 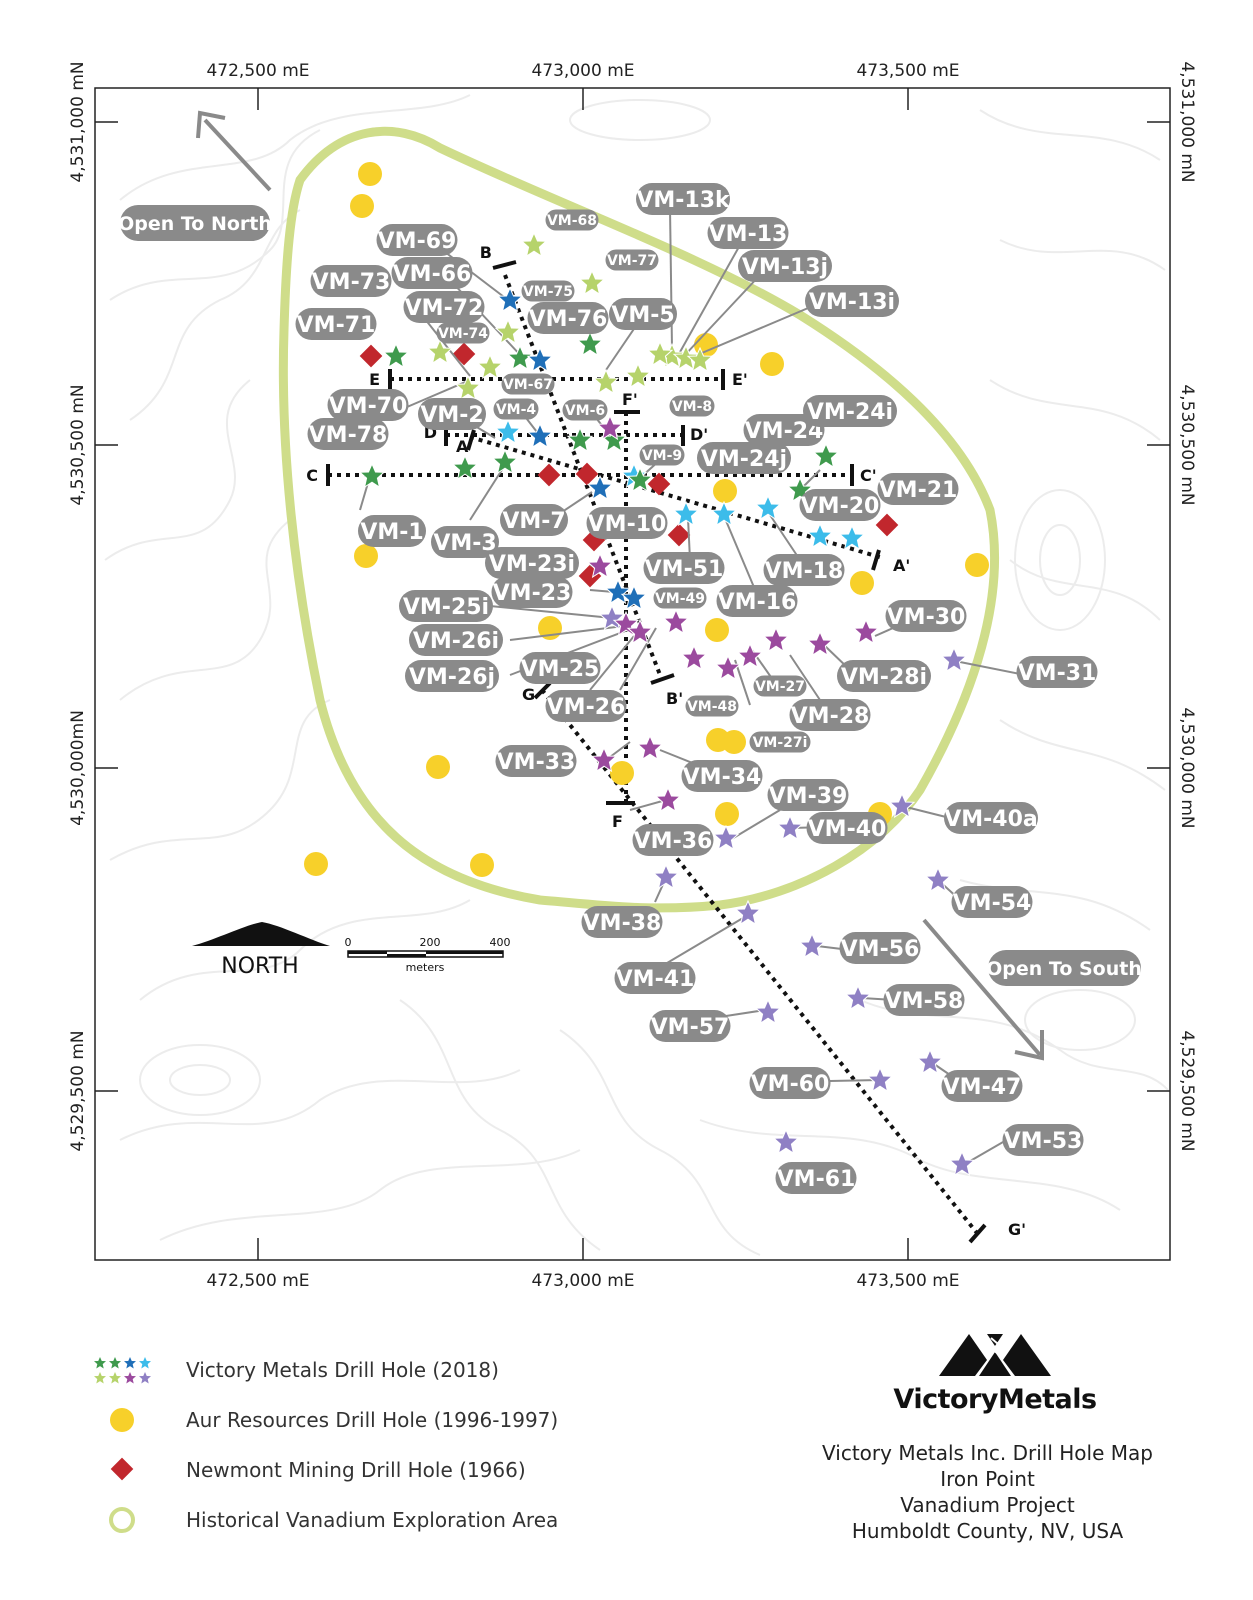 I want to click on drill-hole-label-text: VM-20, so click(x=840, y=506).